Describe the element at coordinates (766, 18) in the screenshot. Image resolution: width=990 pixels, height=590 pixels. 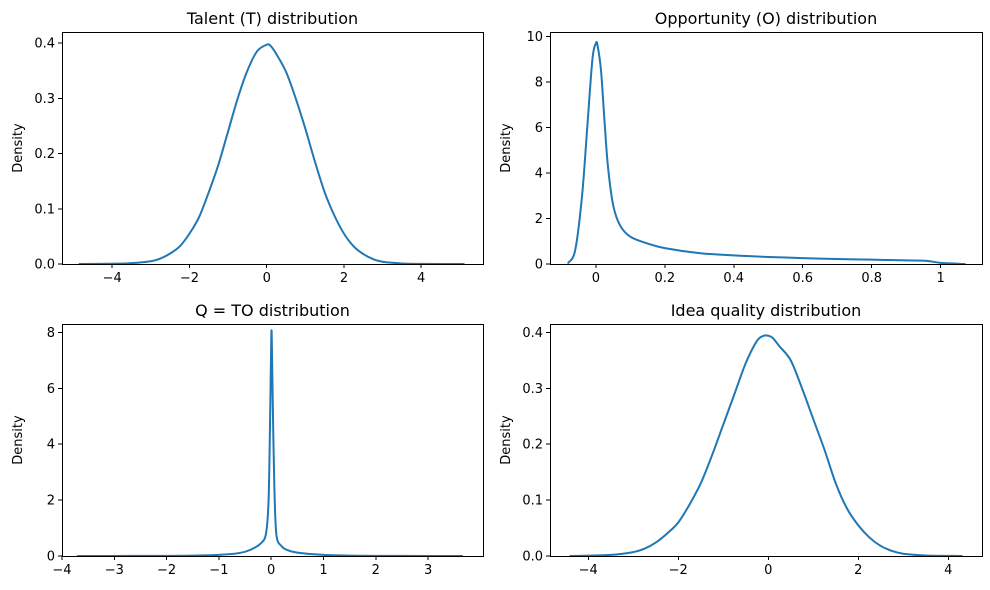
I see `subplot-title: Opportunity (O) distribution` at that location.